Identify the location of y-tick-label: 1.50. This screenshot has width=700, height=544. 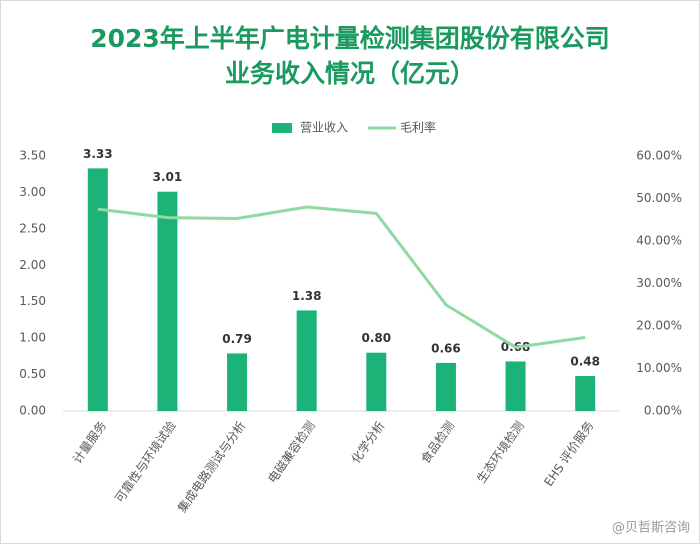
(32, 301).